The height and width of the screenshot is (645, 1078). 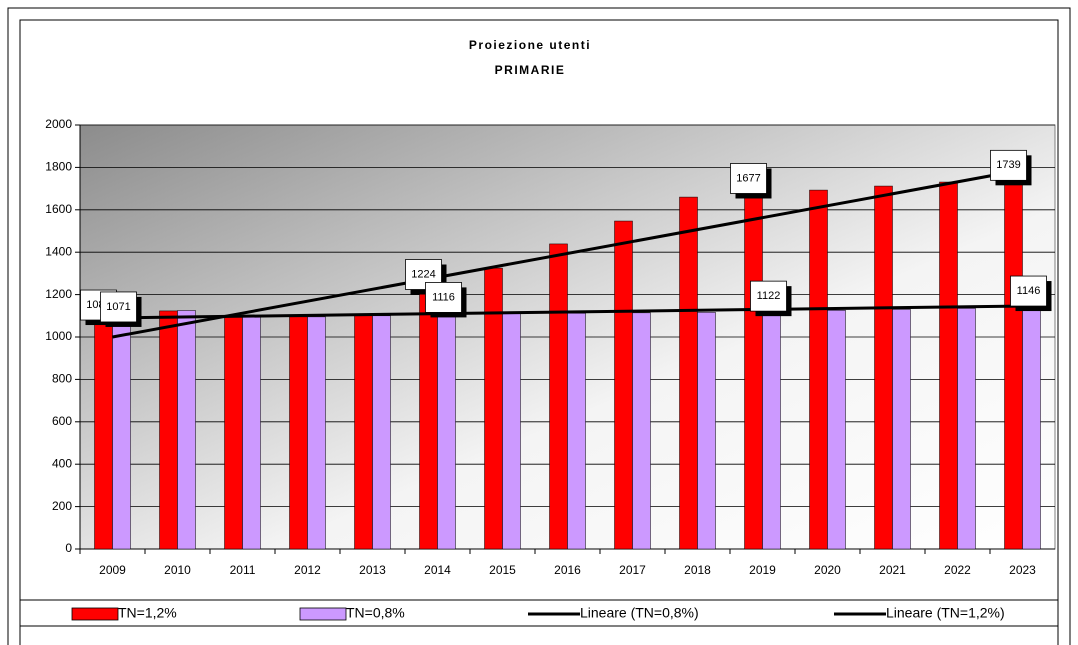 I want to click on data-label: 1122, so click(x=769, y=296).